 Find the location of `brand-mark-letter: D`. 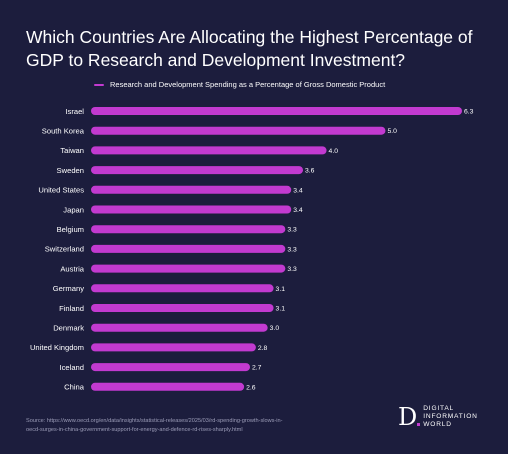

brand-mark-letter: D is located at coordinates (408, 417).